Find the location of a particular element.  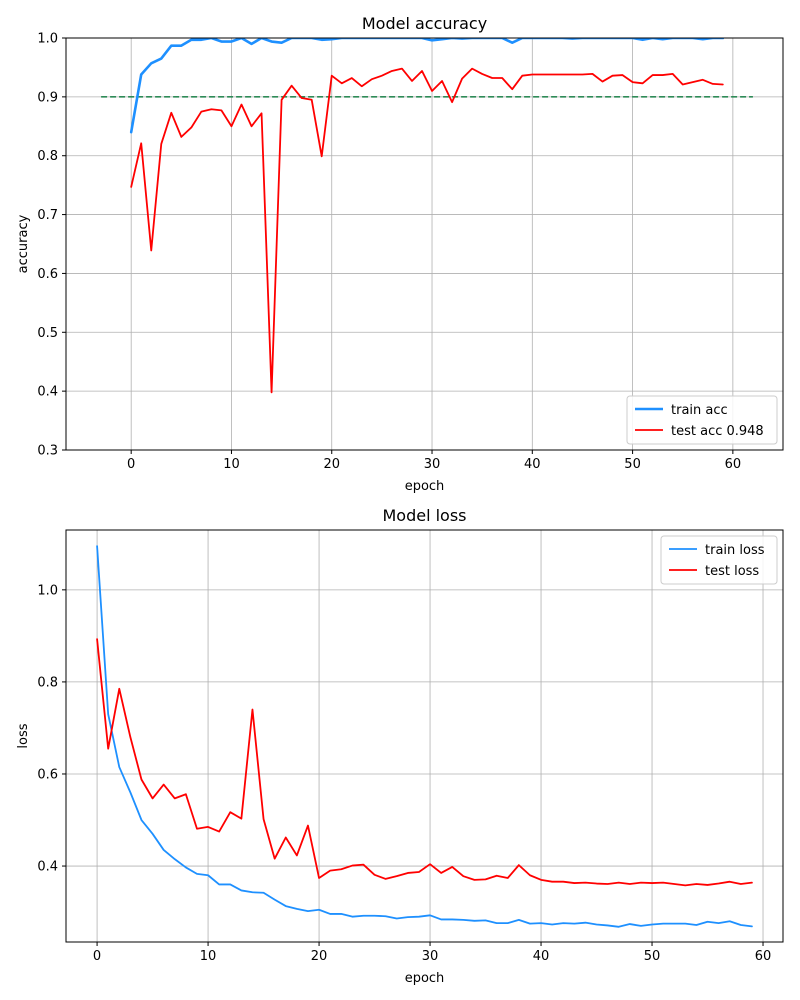

legend-label: test acc 0.948 is located at coordinates (717, 431).